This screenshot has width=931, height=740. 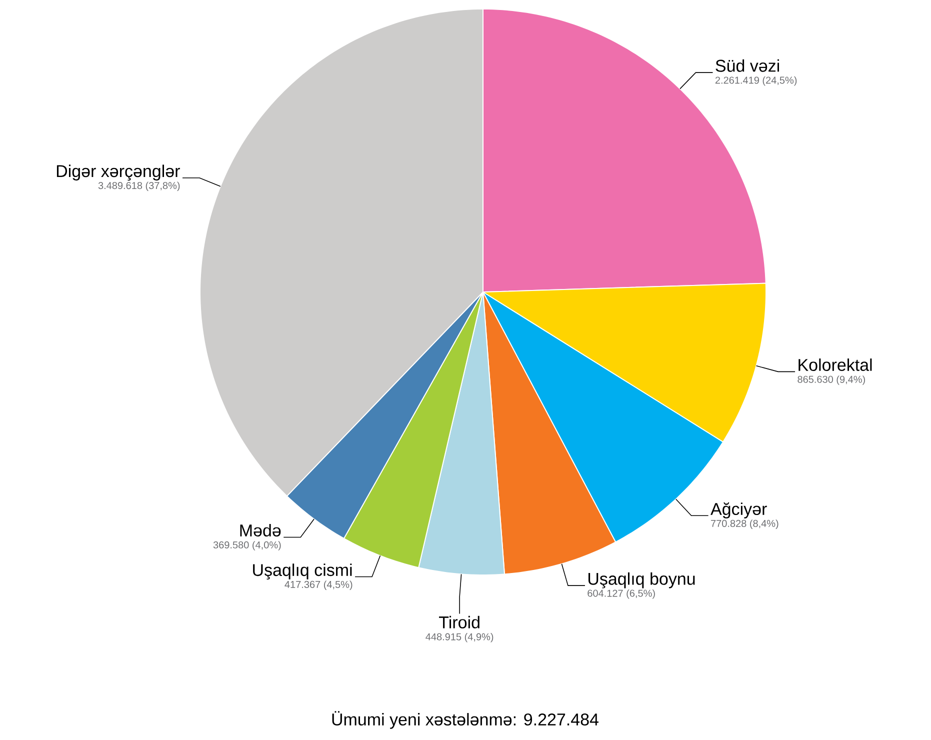 I want to click on data-label: 865.630 (9,4%), so click(x=831, y=380).